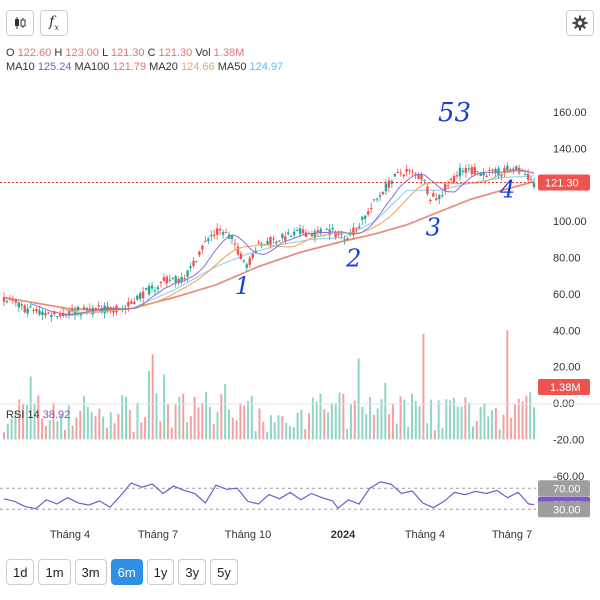  What do you see at coordinates (269, 495) in the screenshot?
I see `rsi-line` at bounding box center [269, 495].